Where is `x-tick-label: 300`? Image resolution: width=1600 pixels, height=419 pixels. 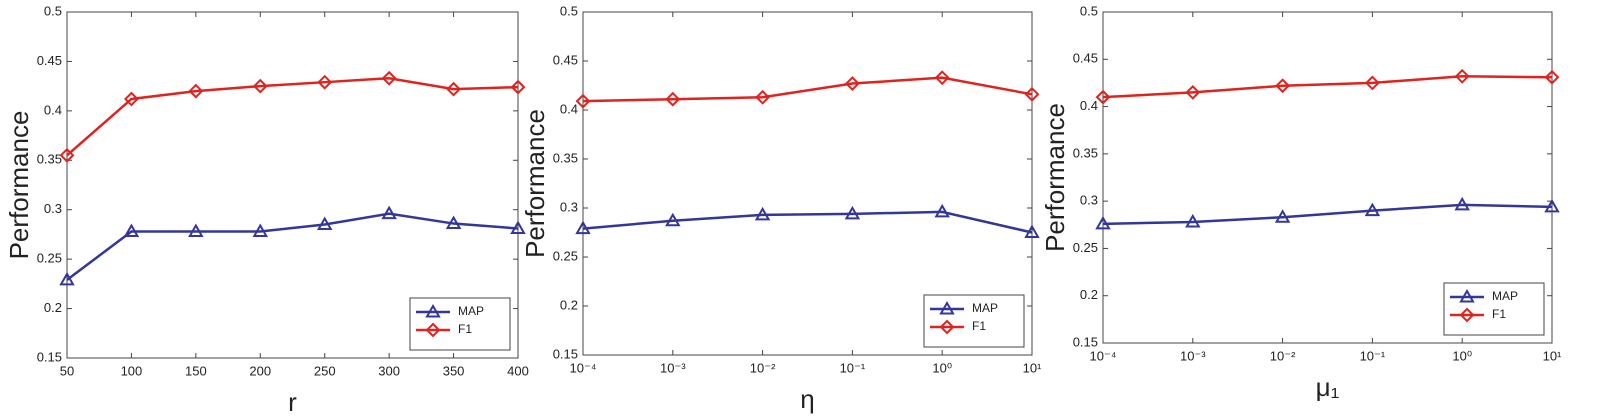
x-tick-label: 300 is located at coordinates (389, 370).